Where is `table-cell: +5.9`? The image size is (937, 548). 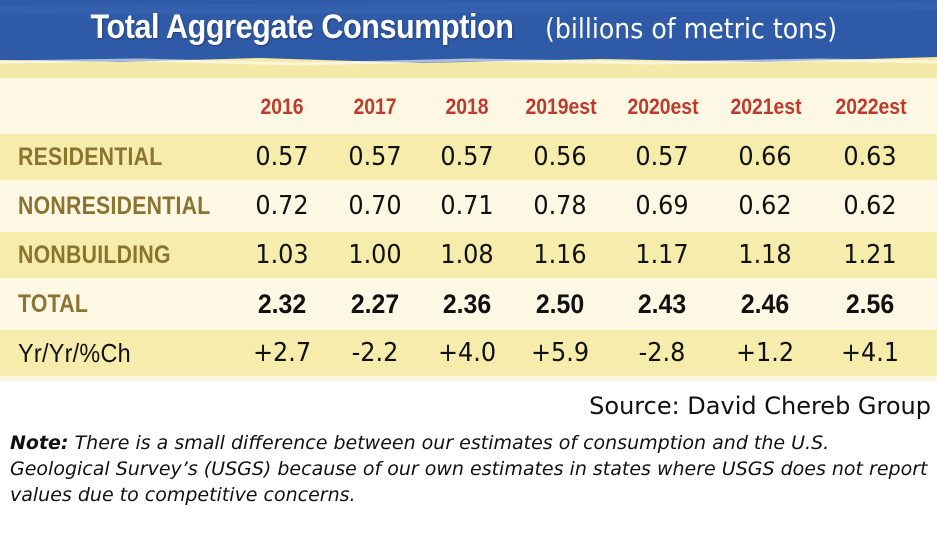
table-cell: +5.9 is located at coordinates (560, 353).